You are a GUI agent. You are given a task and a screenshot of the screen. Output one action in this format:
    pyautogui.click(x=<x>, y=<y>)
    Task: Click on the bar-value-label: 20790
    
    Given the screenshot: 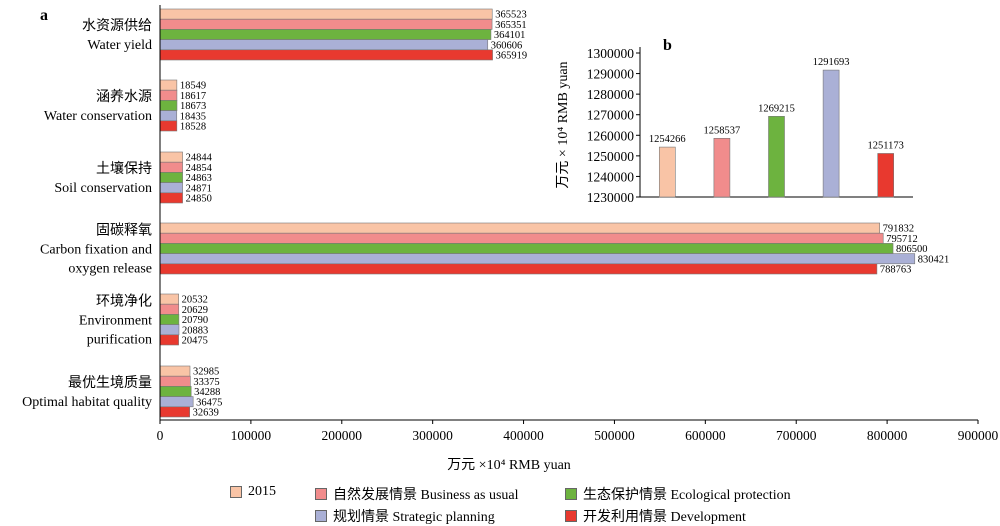 What is the action you would take?
    pyautogui.click(x=195, y=320)
    